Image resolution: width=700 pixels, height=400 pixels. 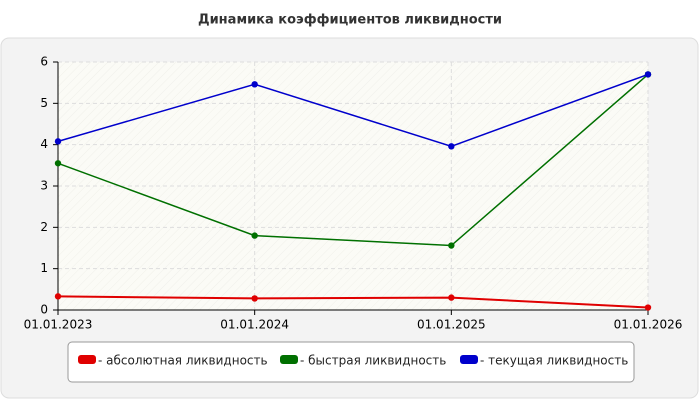 What do you see at coordinates (353, 302) in the screenshot?
I see `series-line` at bounding box center [353, 302].